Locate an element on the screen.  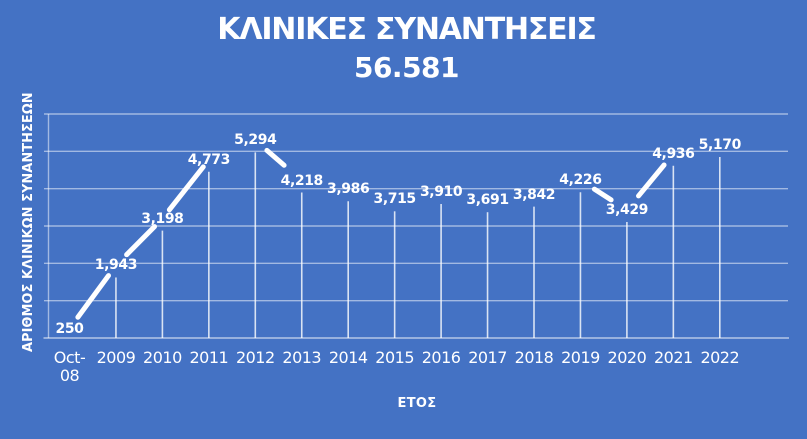
data-label: 3,691 is located at coordinates (487, 200).